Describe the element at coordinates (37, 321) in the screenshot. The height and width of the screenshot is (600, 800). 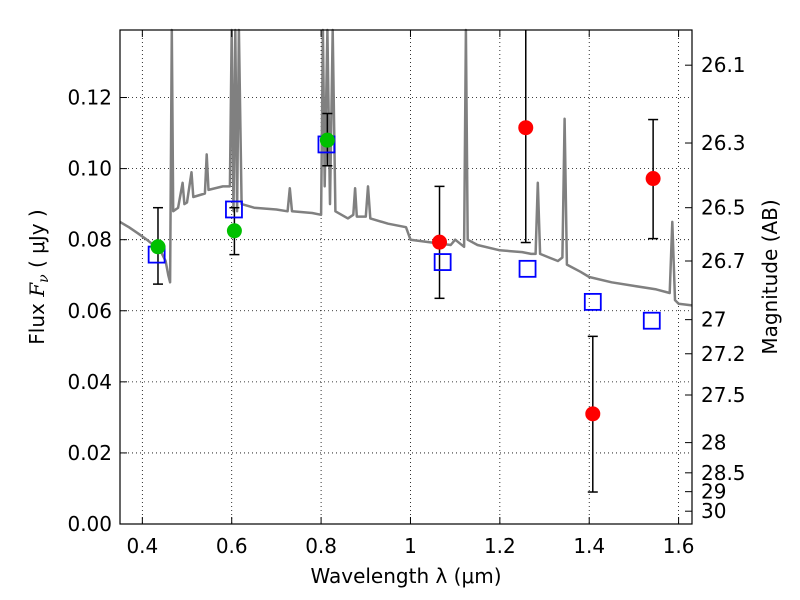
I see `y-axis-label-pre: Flux` at that location.